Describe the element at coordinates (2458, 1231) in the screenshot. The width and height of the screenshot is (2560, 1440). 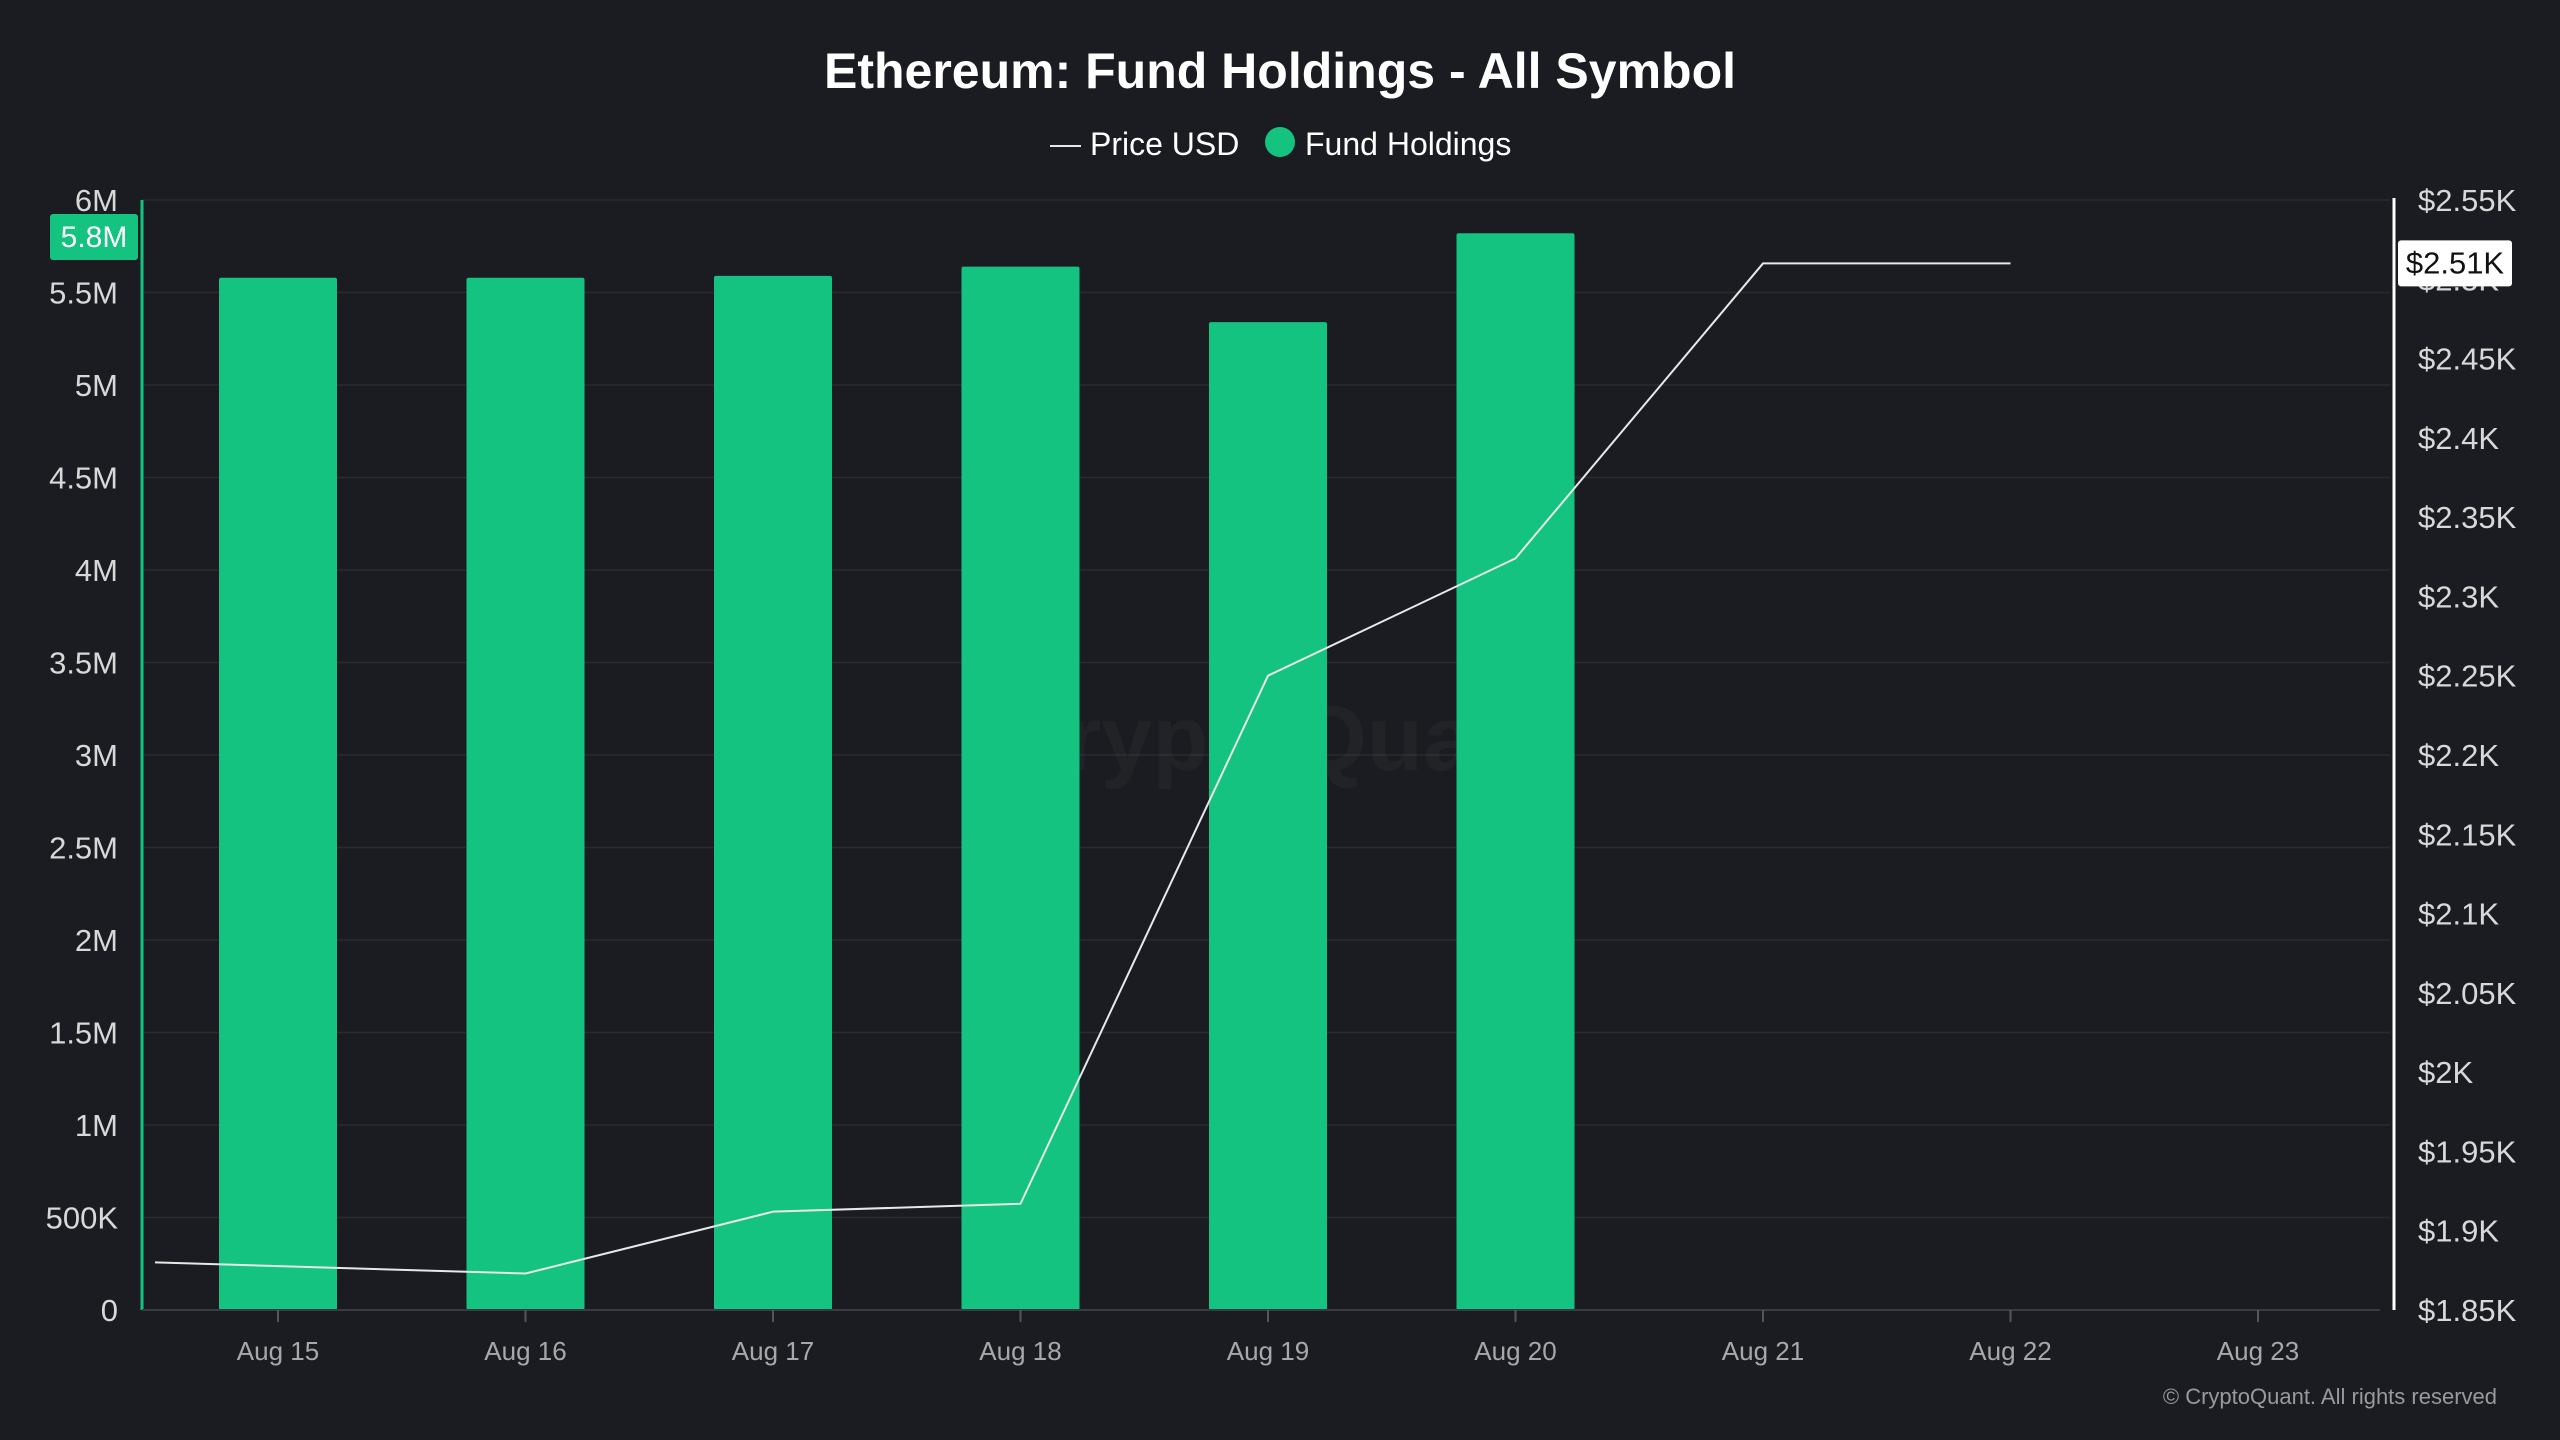
I see `right-tick-label: $1.9K` at that location.